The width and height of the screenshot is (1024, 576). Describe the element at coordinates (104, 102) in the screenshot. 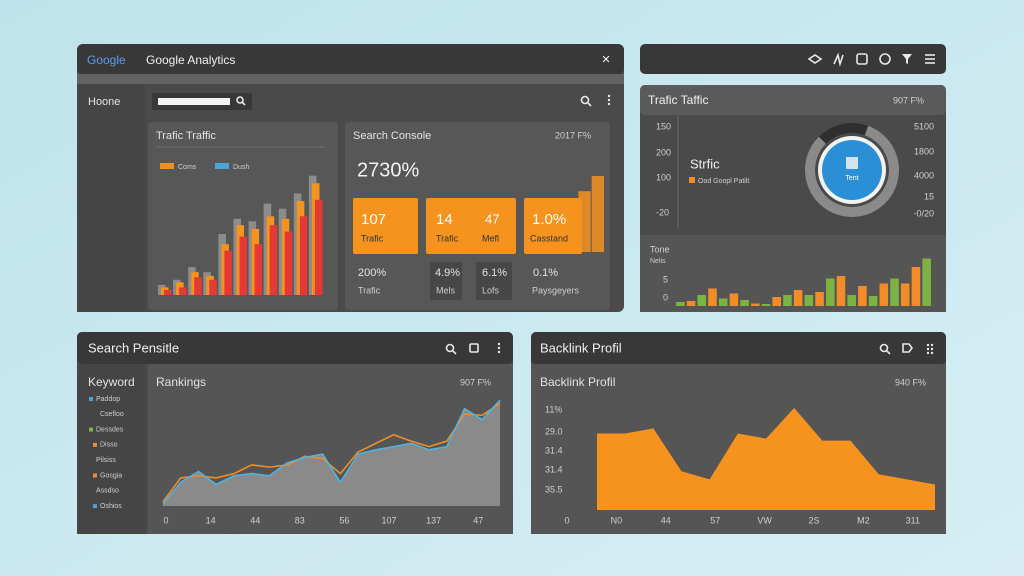

I see `nav-item: Hoone` at that location.